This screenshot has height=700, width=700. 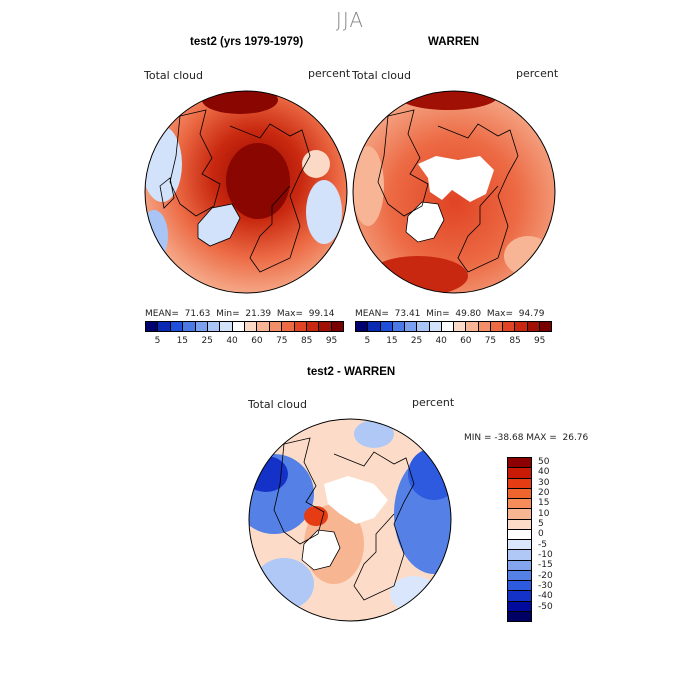 I want to click on diff-units-label: percent, so click(x=433, y=402).